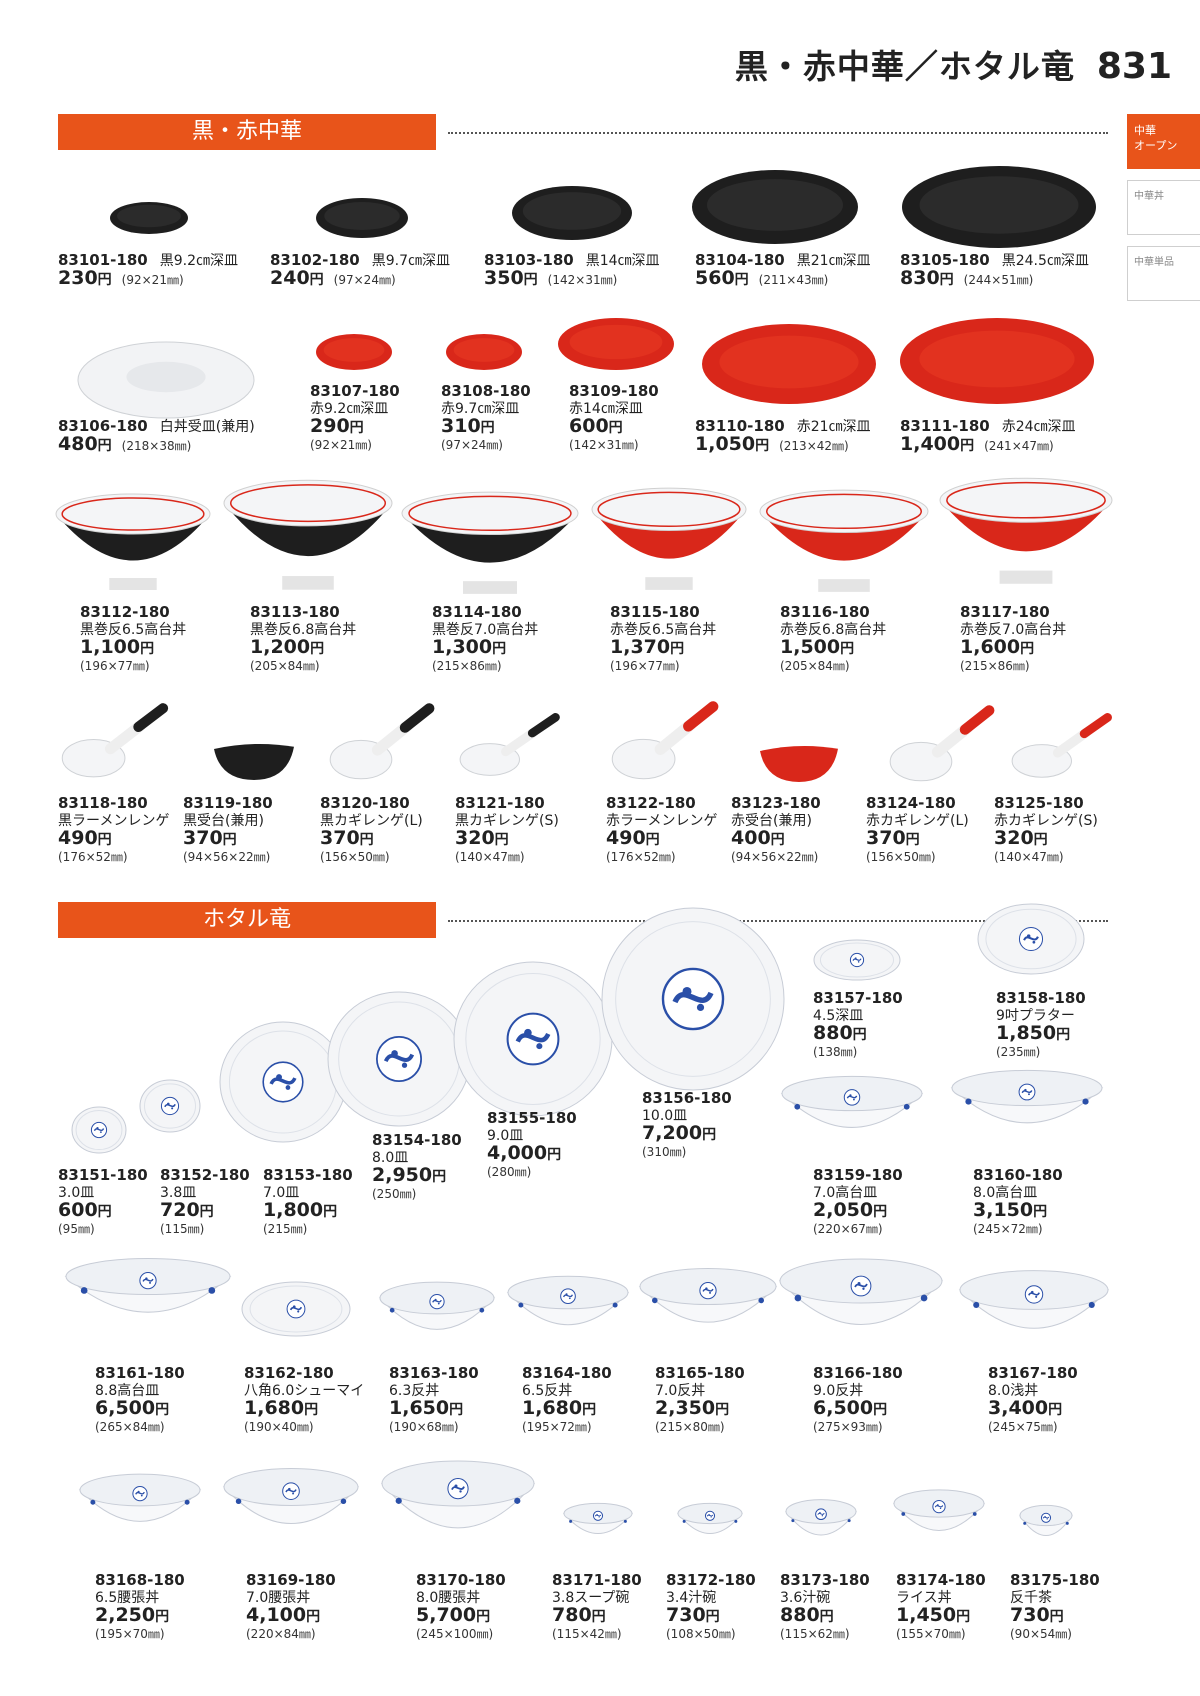 Image resolution: width=1200 pixels, height=1696 pixels. Describe the element at coordinates (1163, 207) in the screenshot. I see `side-tab-chukadon: 中華丼` at that location.